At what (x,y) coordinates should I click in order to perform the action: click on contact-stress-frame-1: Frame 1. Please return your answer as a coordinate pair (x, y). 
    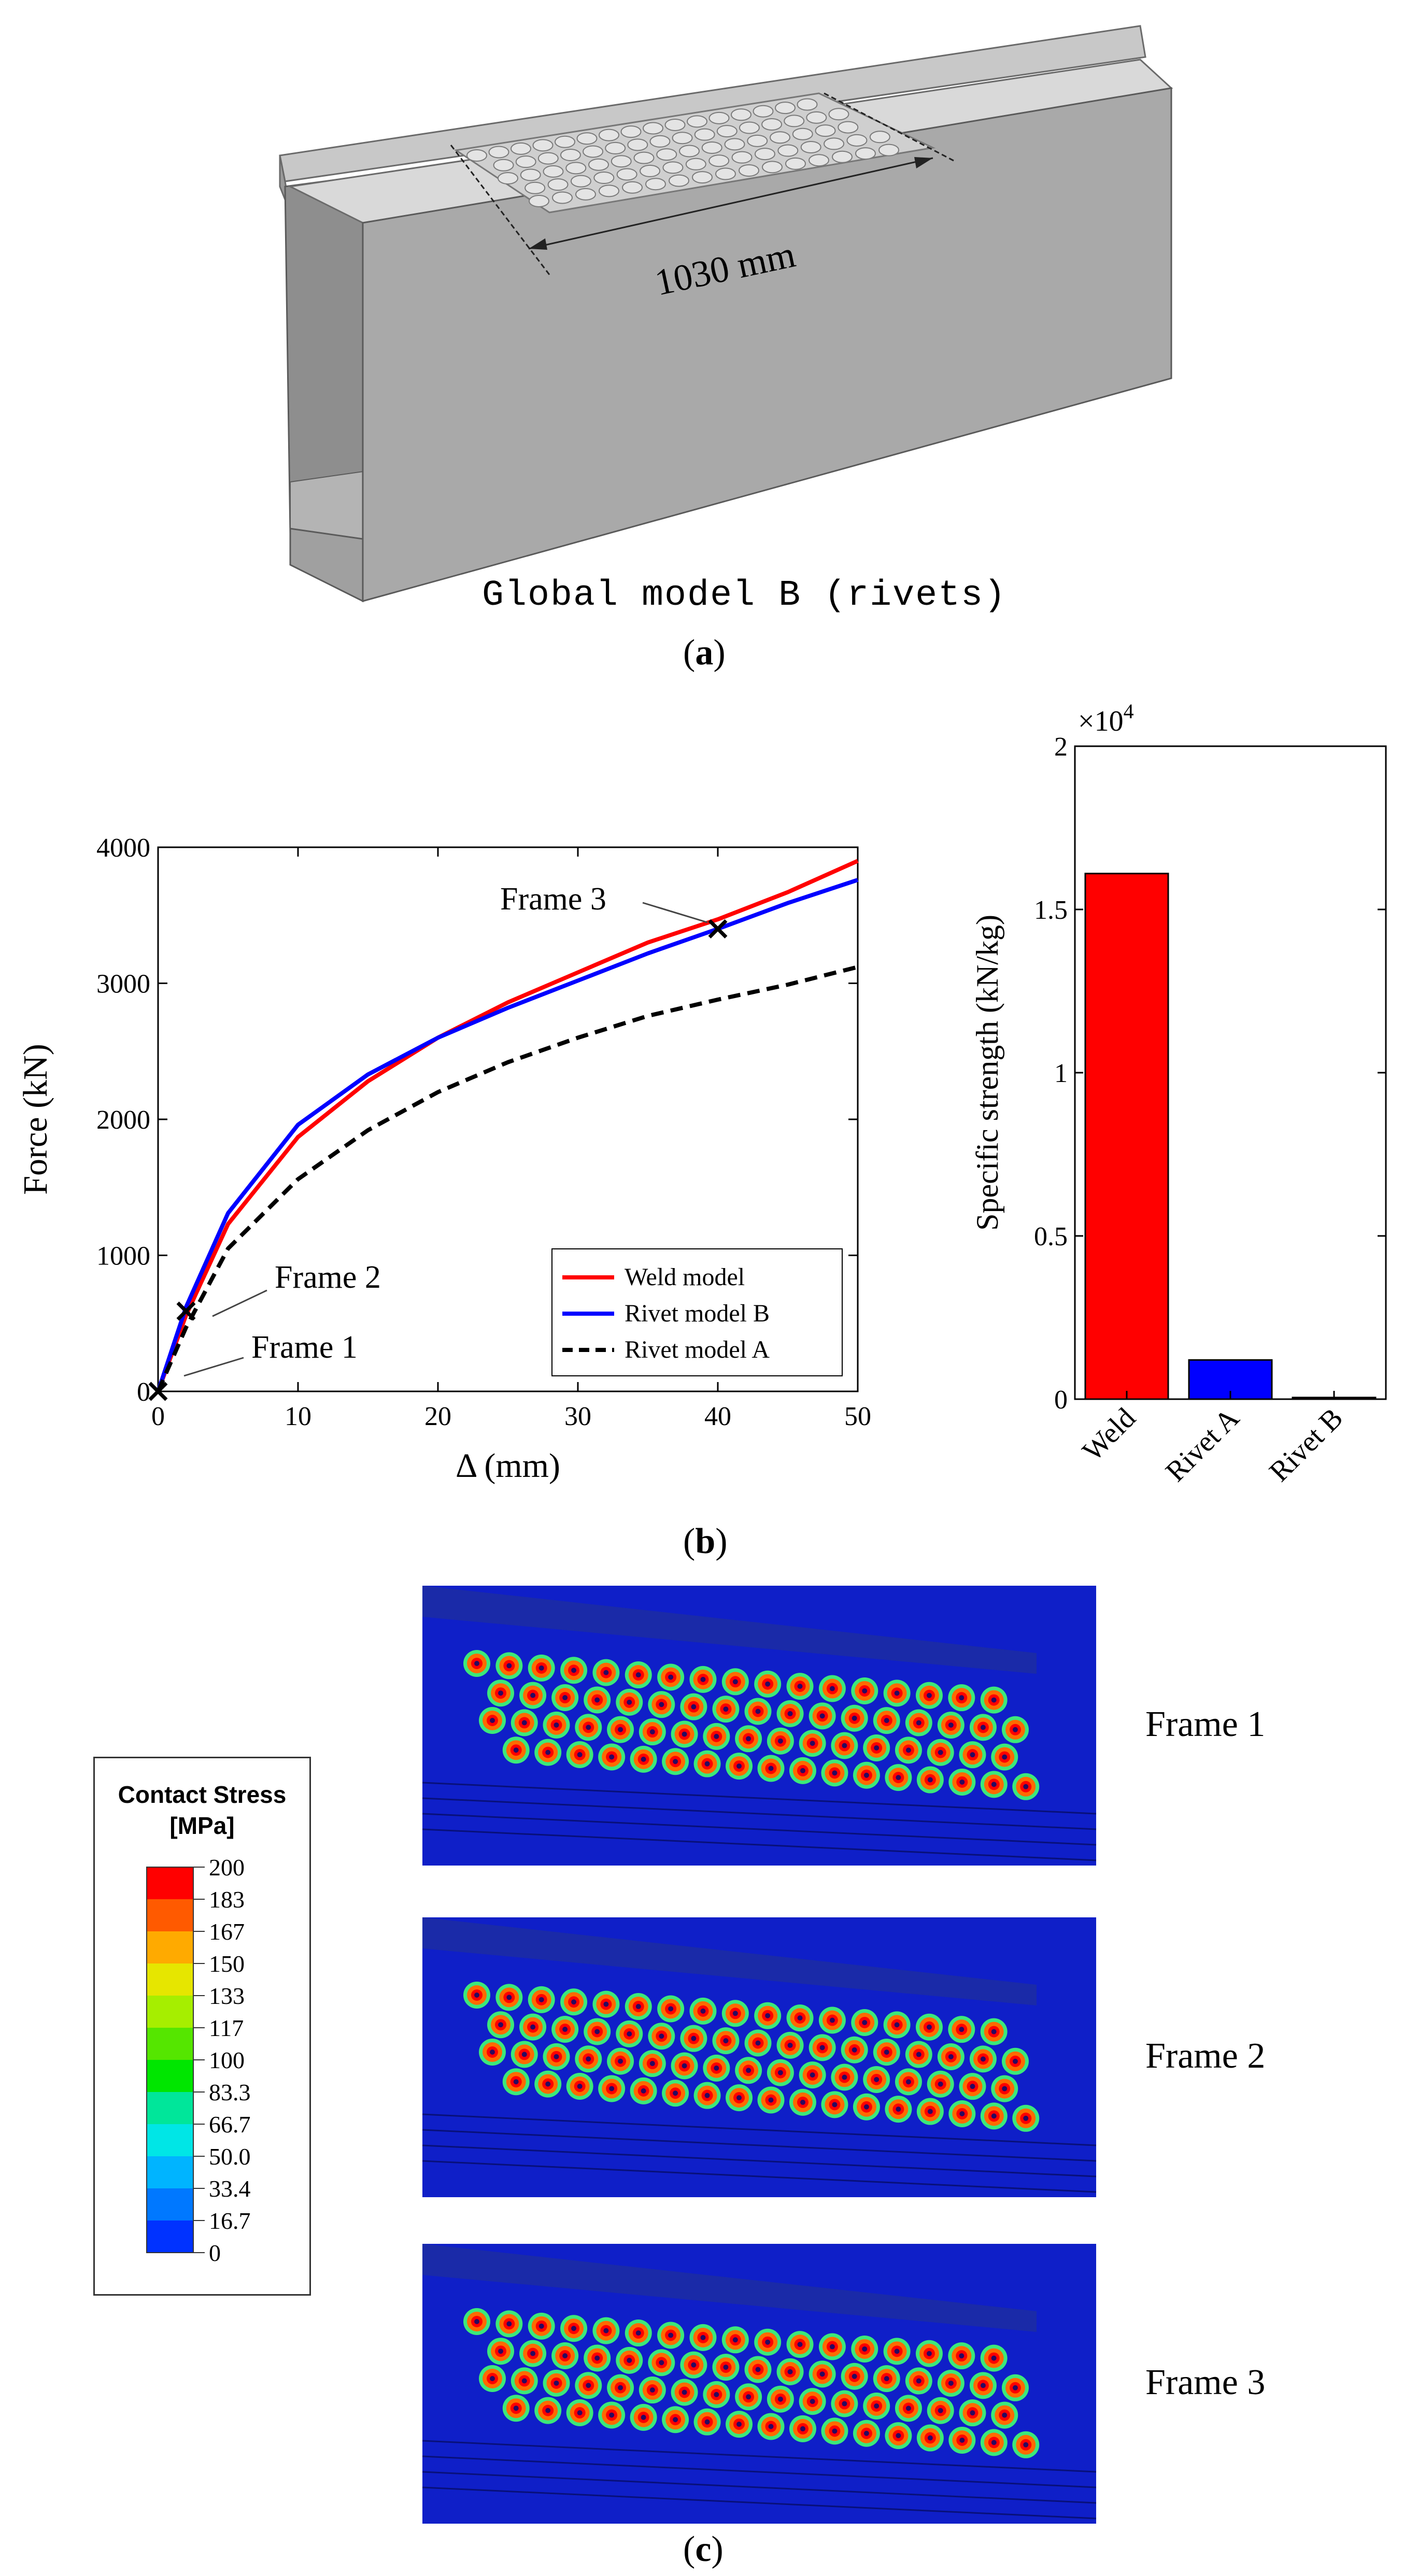
    Looking at the image, I should click on (843, 1726).